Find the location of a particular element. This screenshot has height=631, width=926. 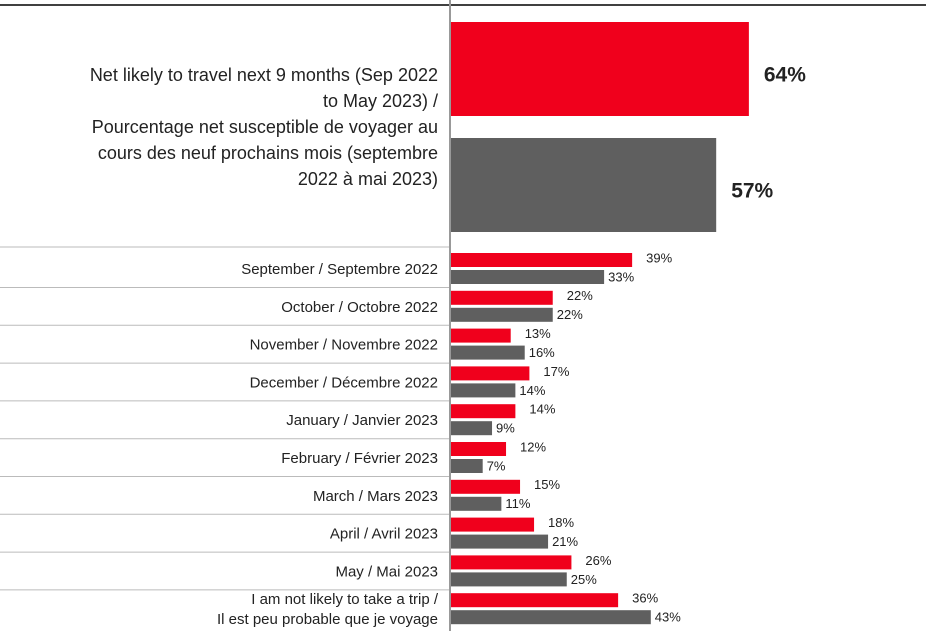

value-label: 17% is located at coordinates (556, 371).